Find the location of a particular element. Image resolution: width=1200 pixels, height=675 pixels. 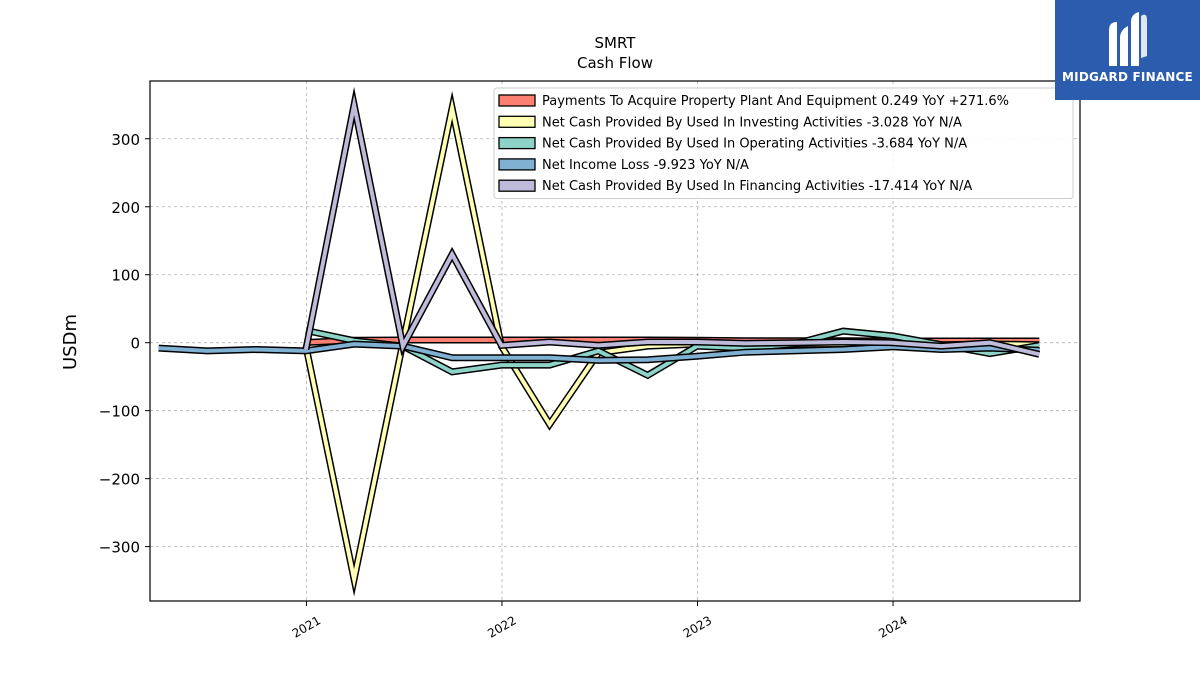

x-ticks: 2021 2022 2023 2024 is located at coordinates (600, 621).